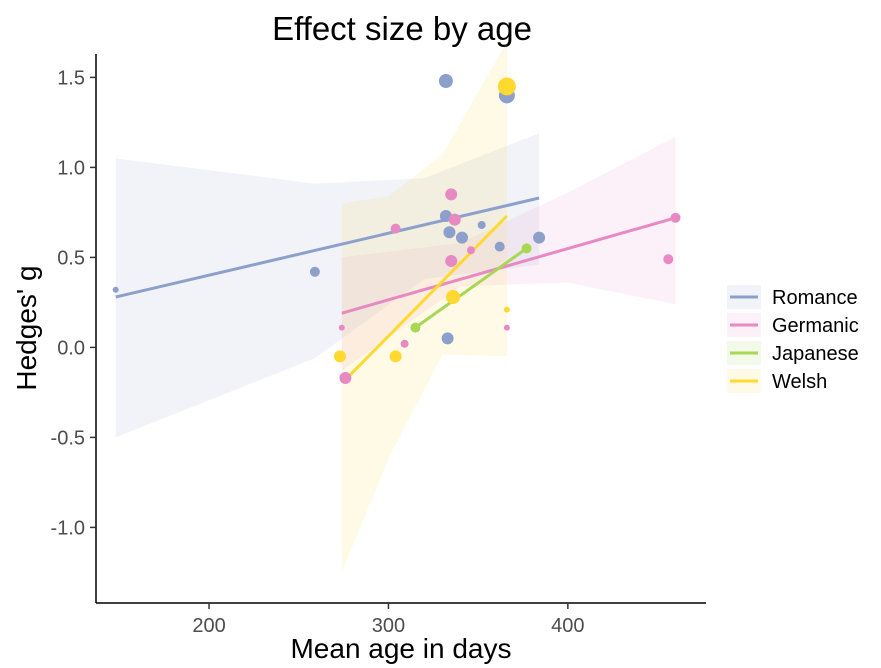 This screenshot has width=881, height=668. I want to click on legend-label-romance: Romance, so click(815, 298).